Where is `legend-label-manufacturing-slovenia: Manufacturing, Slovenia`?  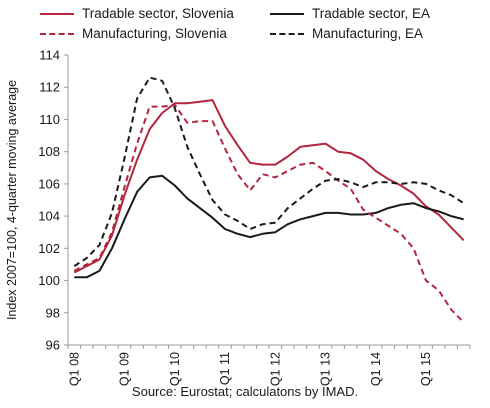 legend-label-manufacturing-slovenia: Manufacturing, Slovenia is located at coordinates (154, 33).